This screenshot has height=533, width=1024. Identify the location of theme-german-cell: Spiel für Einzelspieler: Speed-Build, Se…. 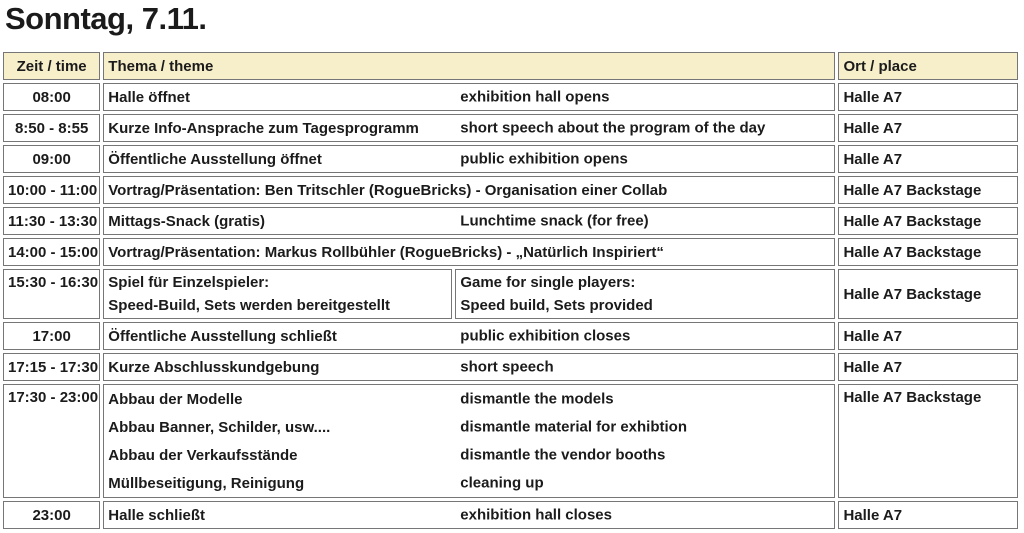
(278, 294).